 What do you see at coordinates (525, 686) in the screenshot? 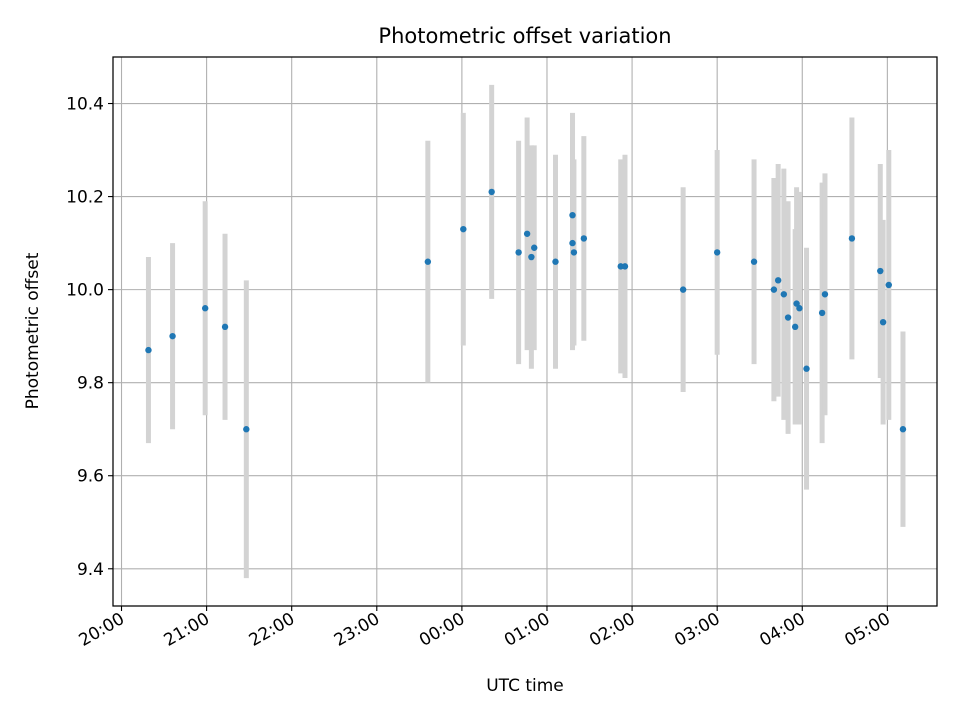
I see `x-axis-label: UTC time` at bounding box center [525, 686].